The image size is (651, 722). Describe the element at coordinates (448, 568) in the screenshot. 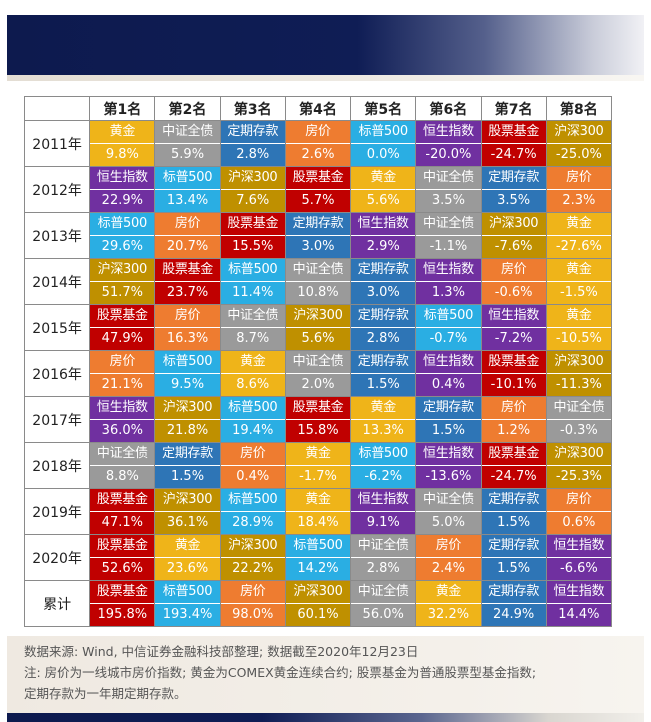

I see `return-value: 2.4%` at that location.